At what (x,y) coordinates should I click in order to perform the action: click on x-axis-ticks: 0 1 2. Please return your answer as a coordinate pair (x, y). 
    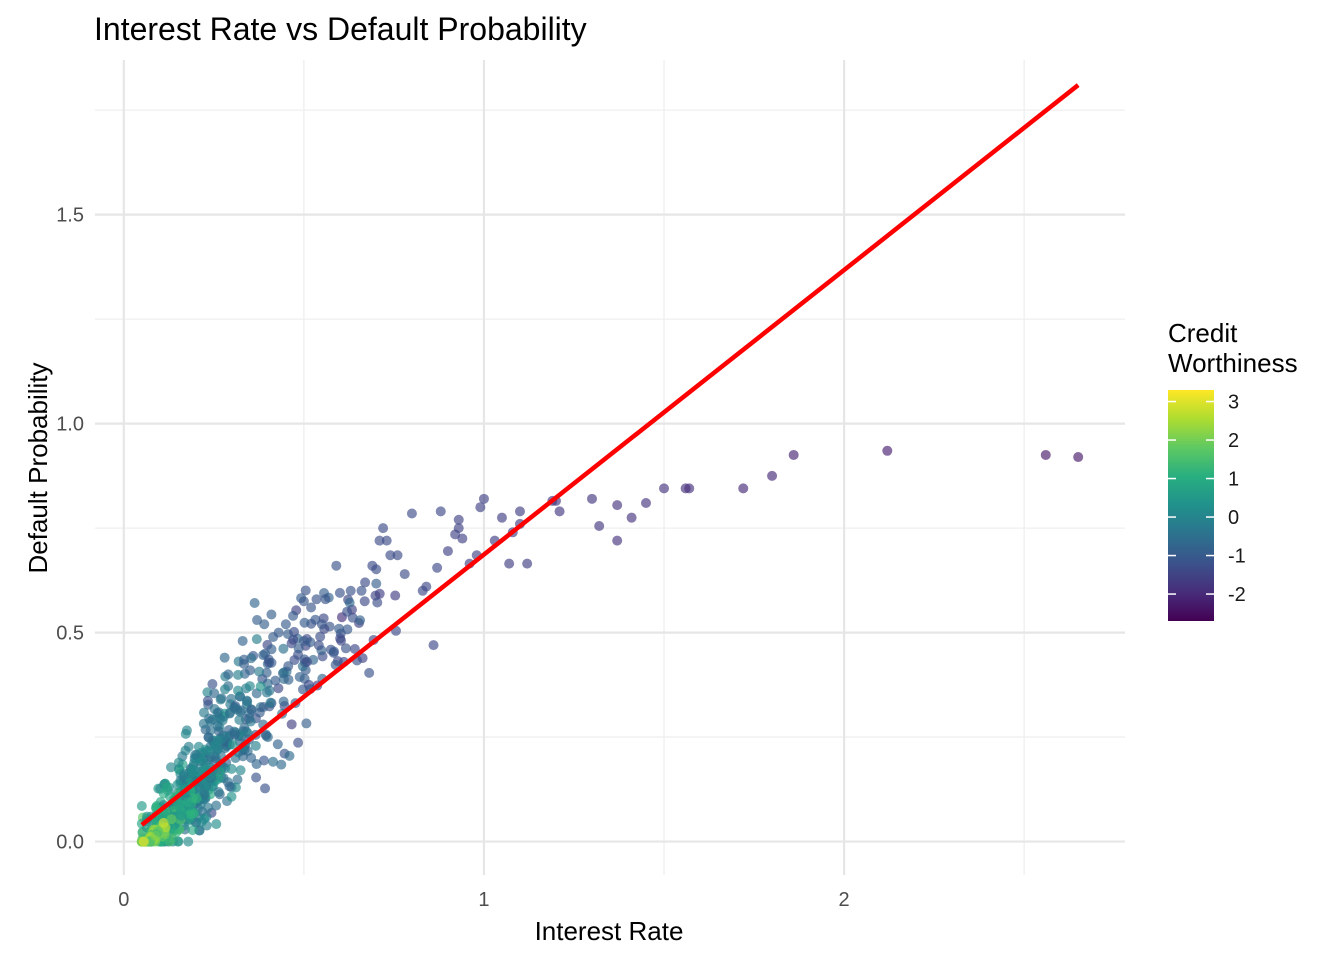
    Looking at the image, I should click on (483, 900).